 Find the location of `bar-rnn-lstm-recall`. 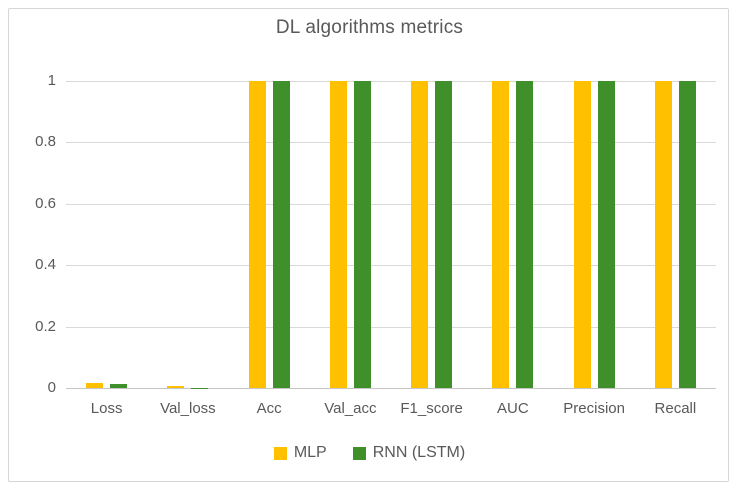

bar-rnn-lstm-recall is located at coordinates (687, 234).